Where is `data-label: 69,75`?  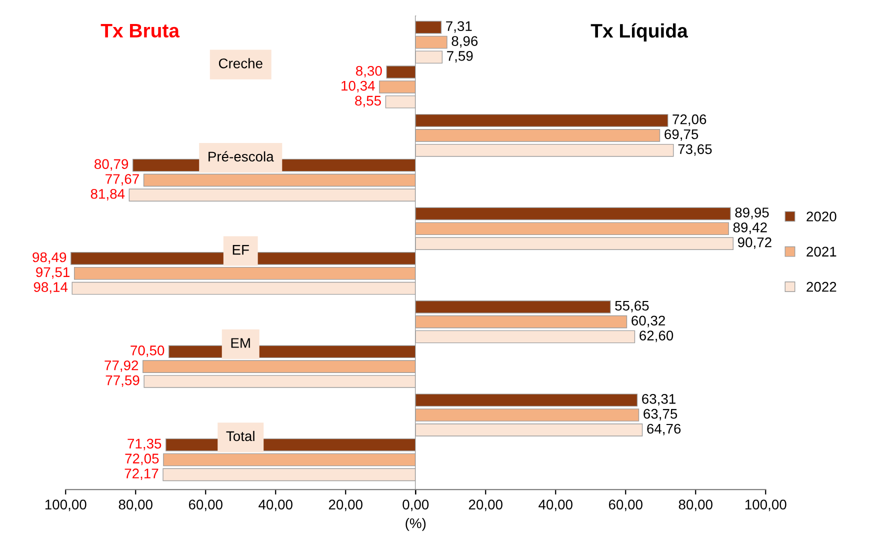
data-label: 69,75 is located at coordinates (681, 135).